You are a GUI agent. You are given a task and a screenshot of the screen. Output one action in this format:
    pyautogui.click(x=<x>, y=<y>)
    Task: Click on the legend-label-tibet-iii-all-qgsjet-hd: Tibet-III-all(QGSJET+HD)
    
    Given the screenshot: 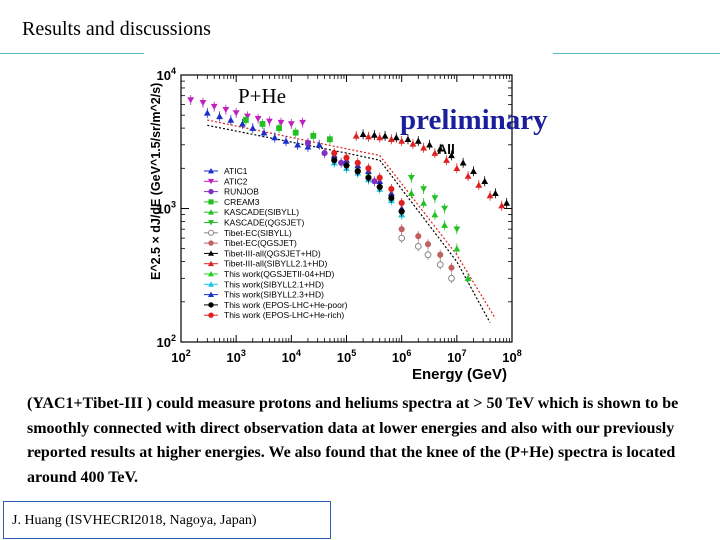 What is the action you would take?
    pyautogui.click(x=272, y=253)
    